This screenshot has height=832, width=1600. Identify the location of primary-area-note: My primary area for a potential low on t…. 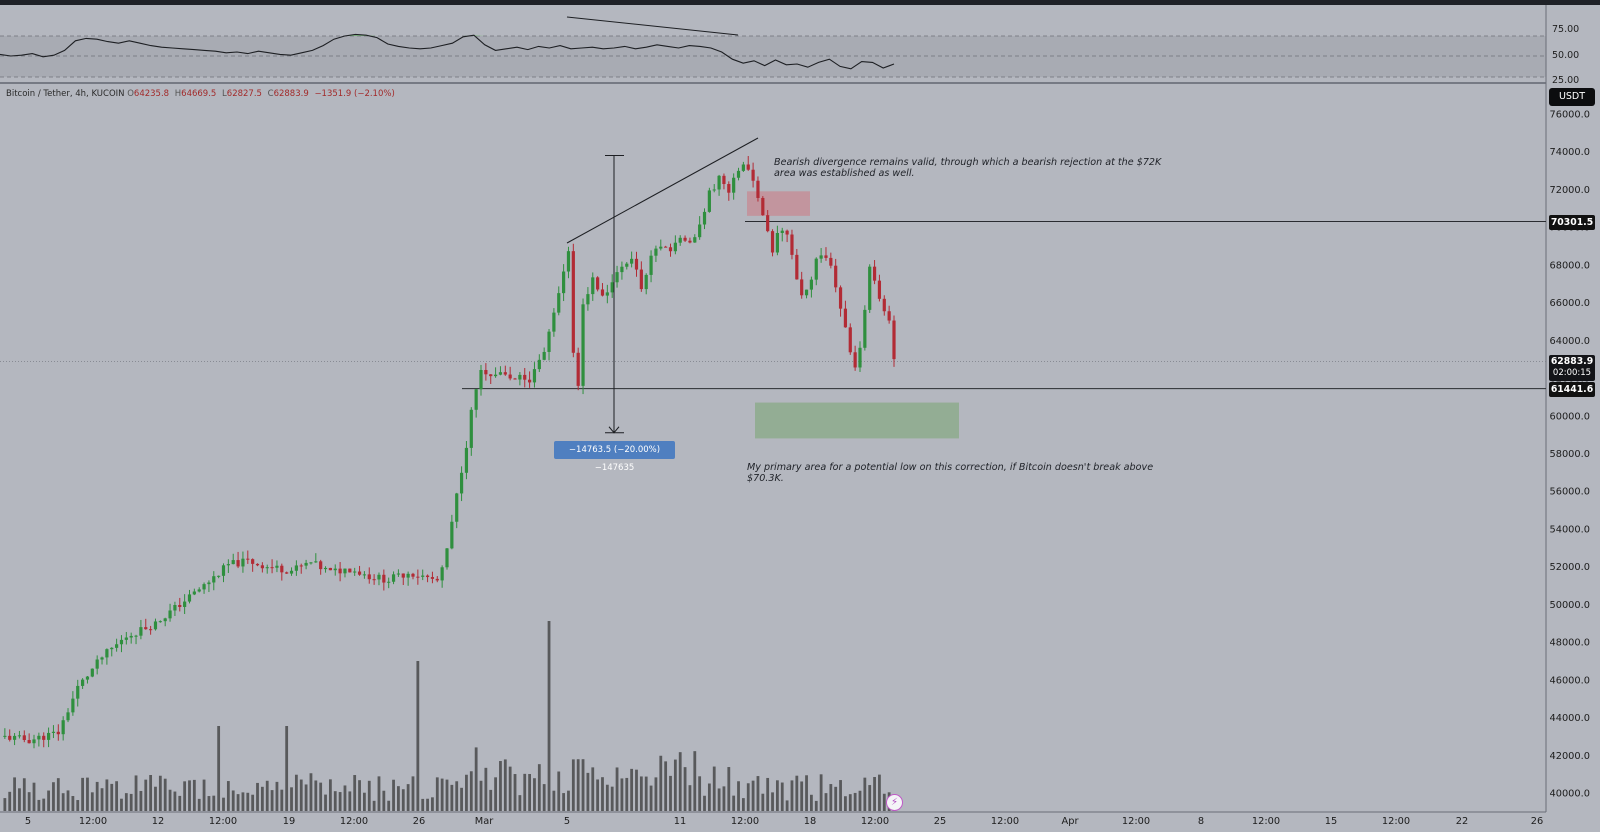
(950, 473).